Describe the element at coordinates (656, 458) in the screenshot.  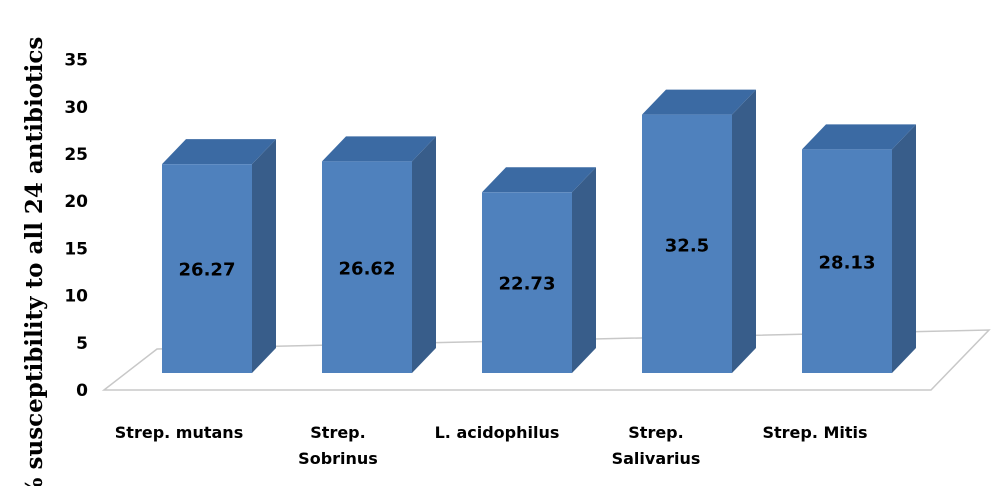
I see `x-category-label-line: Salivarius` at that location.